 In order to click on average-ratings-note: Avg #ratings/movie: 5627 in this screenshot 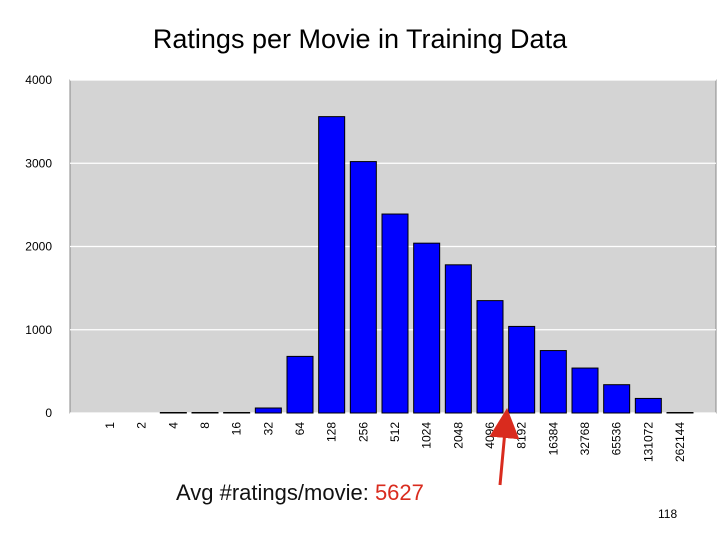, I will do `click(300, 493)`.